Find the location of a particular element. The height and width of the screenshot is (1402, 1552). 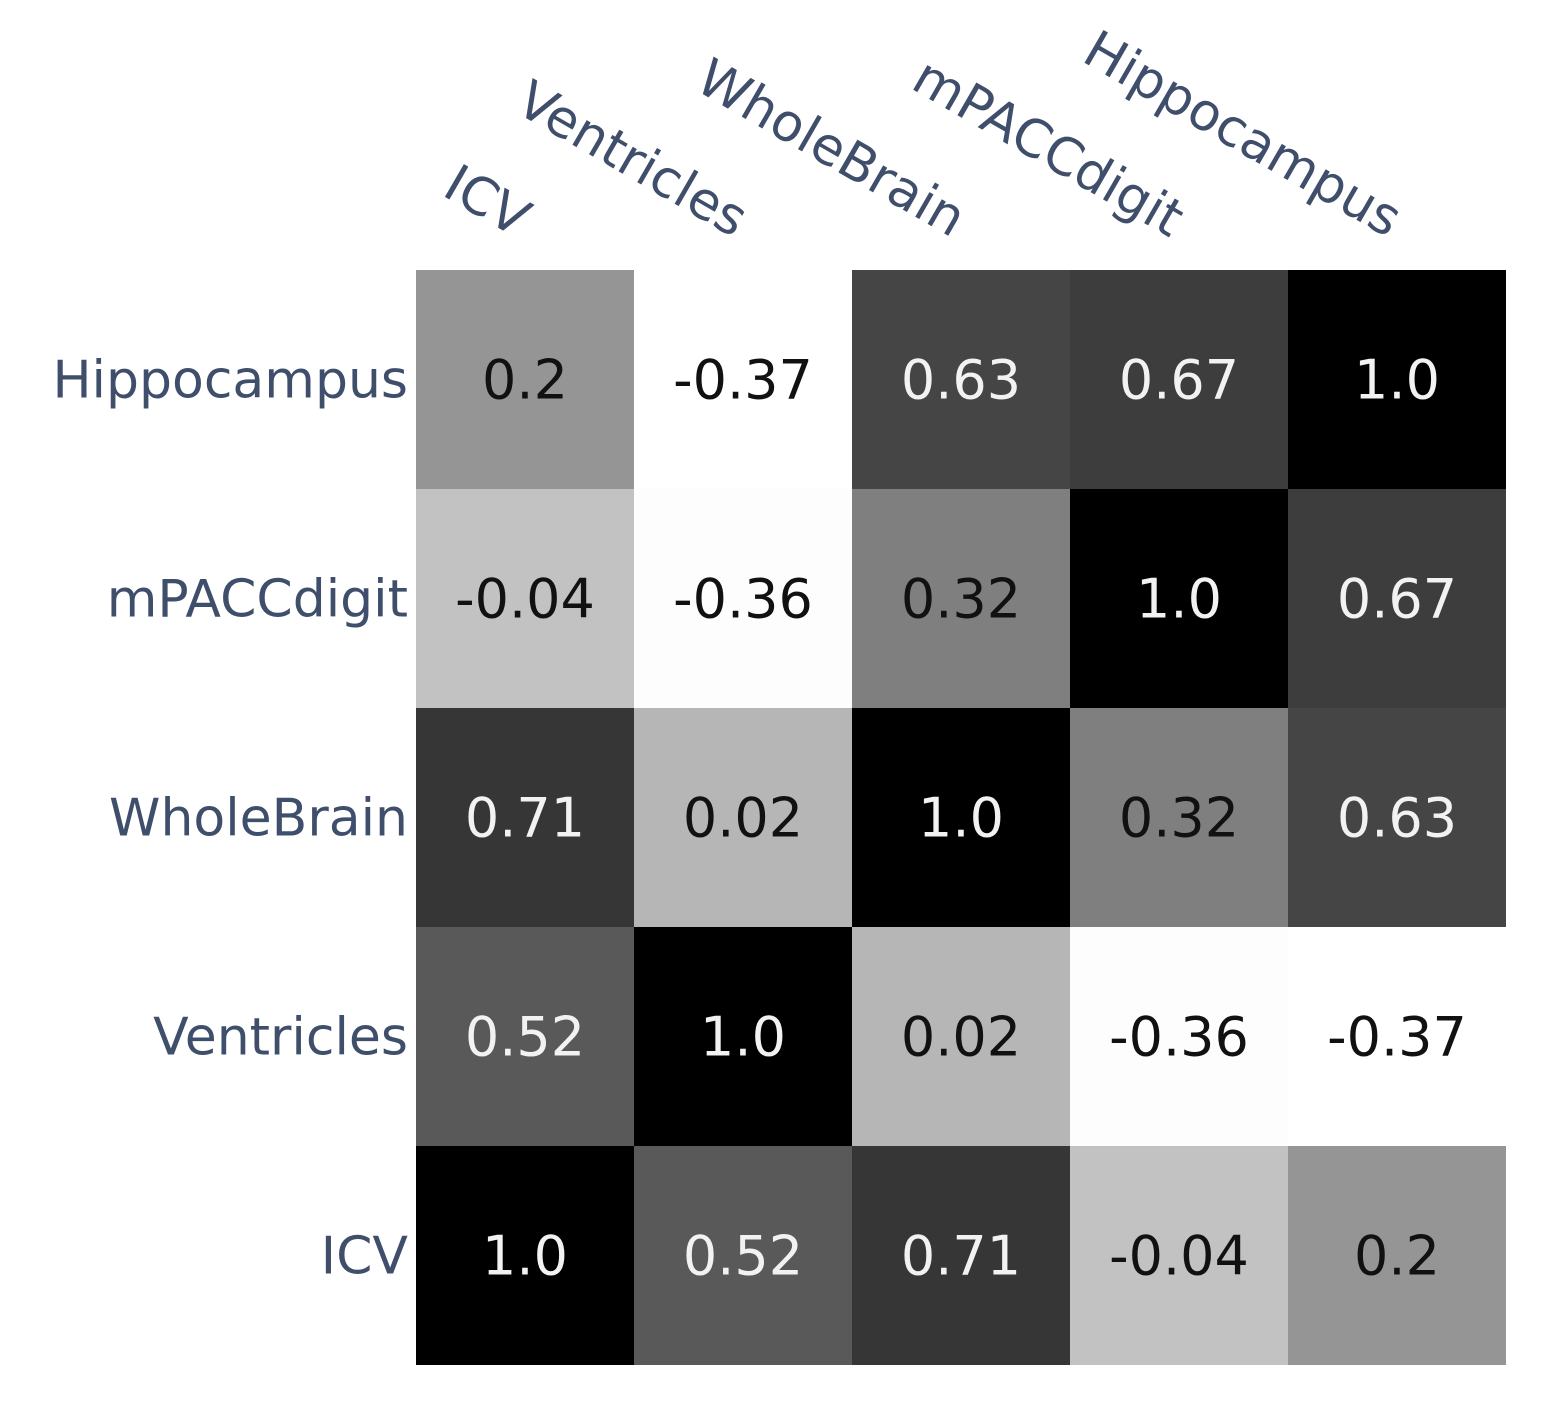

cell-value-wholebrain-mpaccdigit: 0.32 is located at coordinates (1179, 818).